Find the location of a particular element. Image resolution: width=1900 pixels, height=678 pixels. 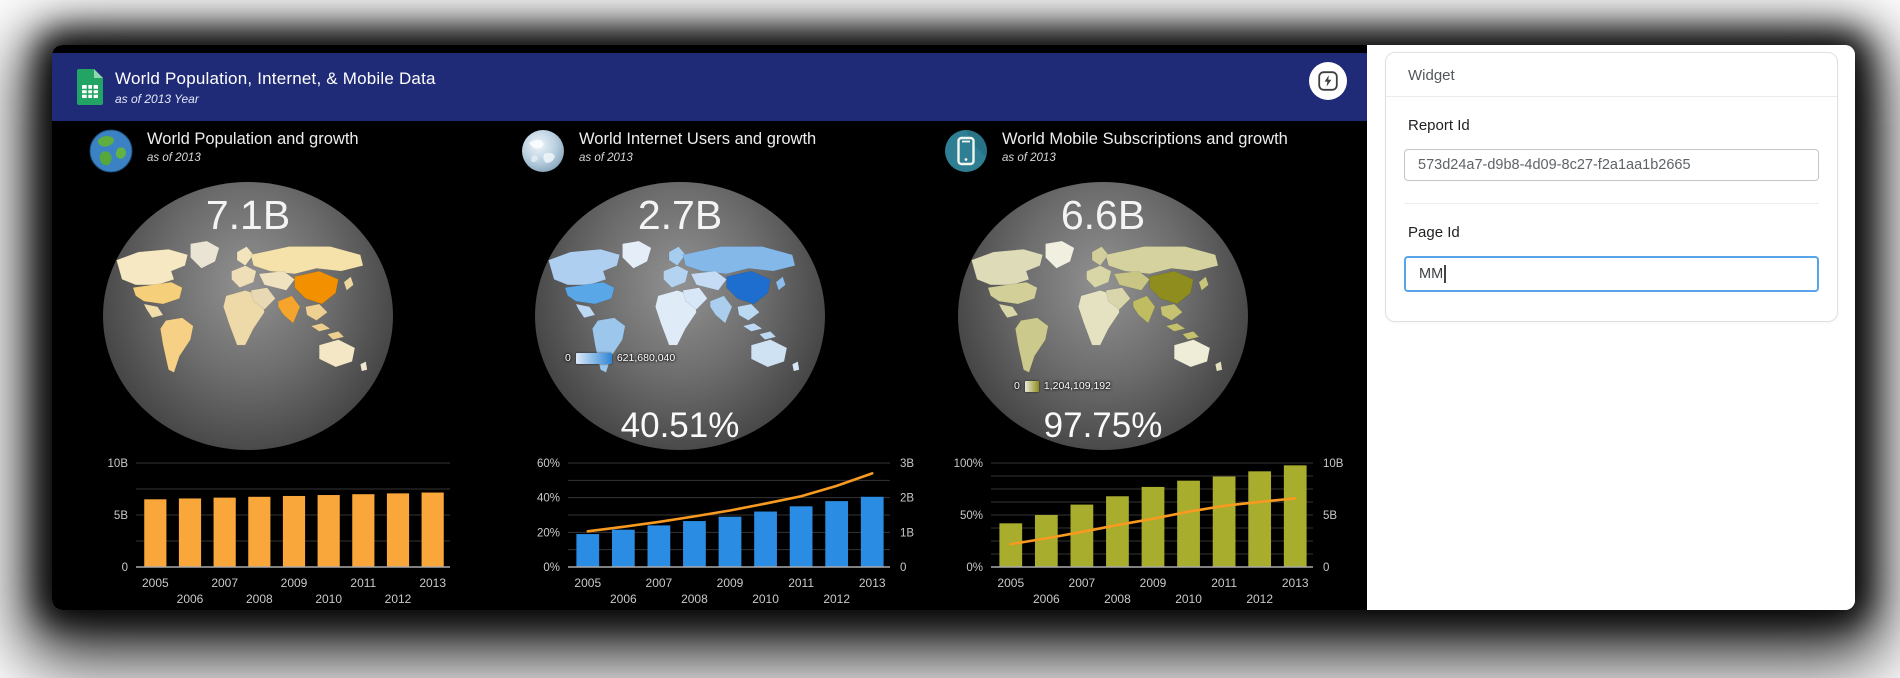

embed-action-button is located at coordinates (1328, 81).